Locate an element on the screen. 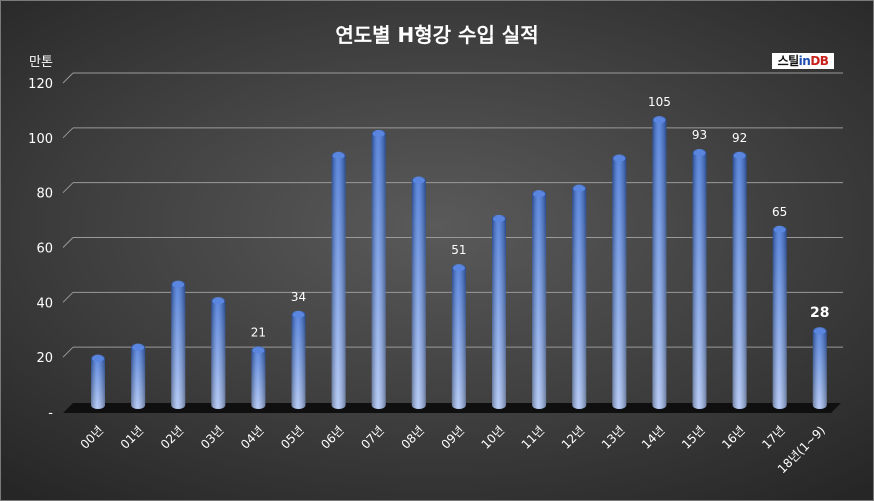  data-label: 105 is located at coordinates (659, 102).